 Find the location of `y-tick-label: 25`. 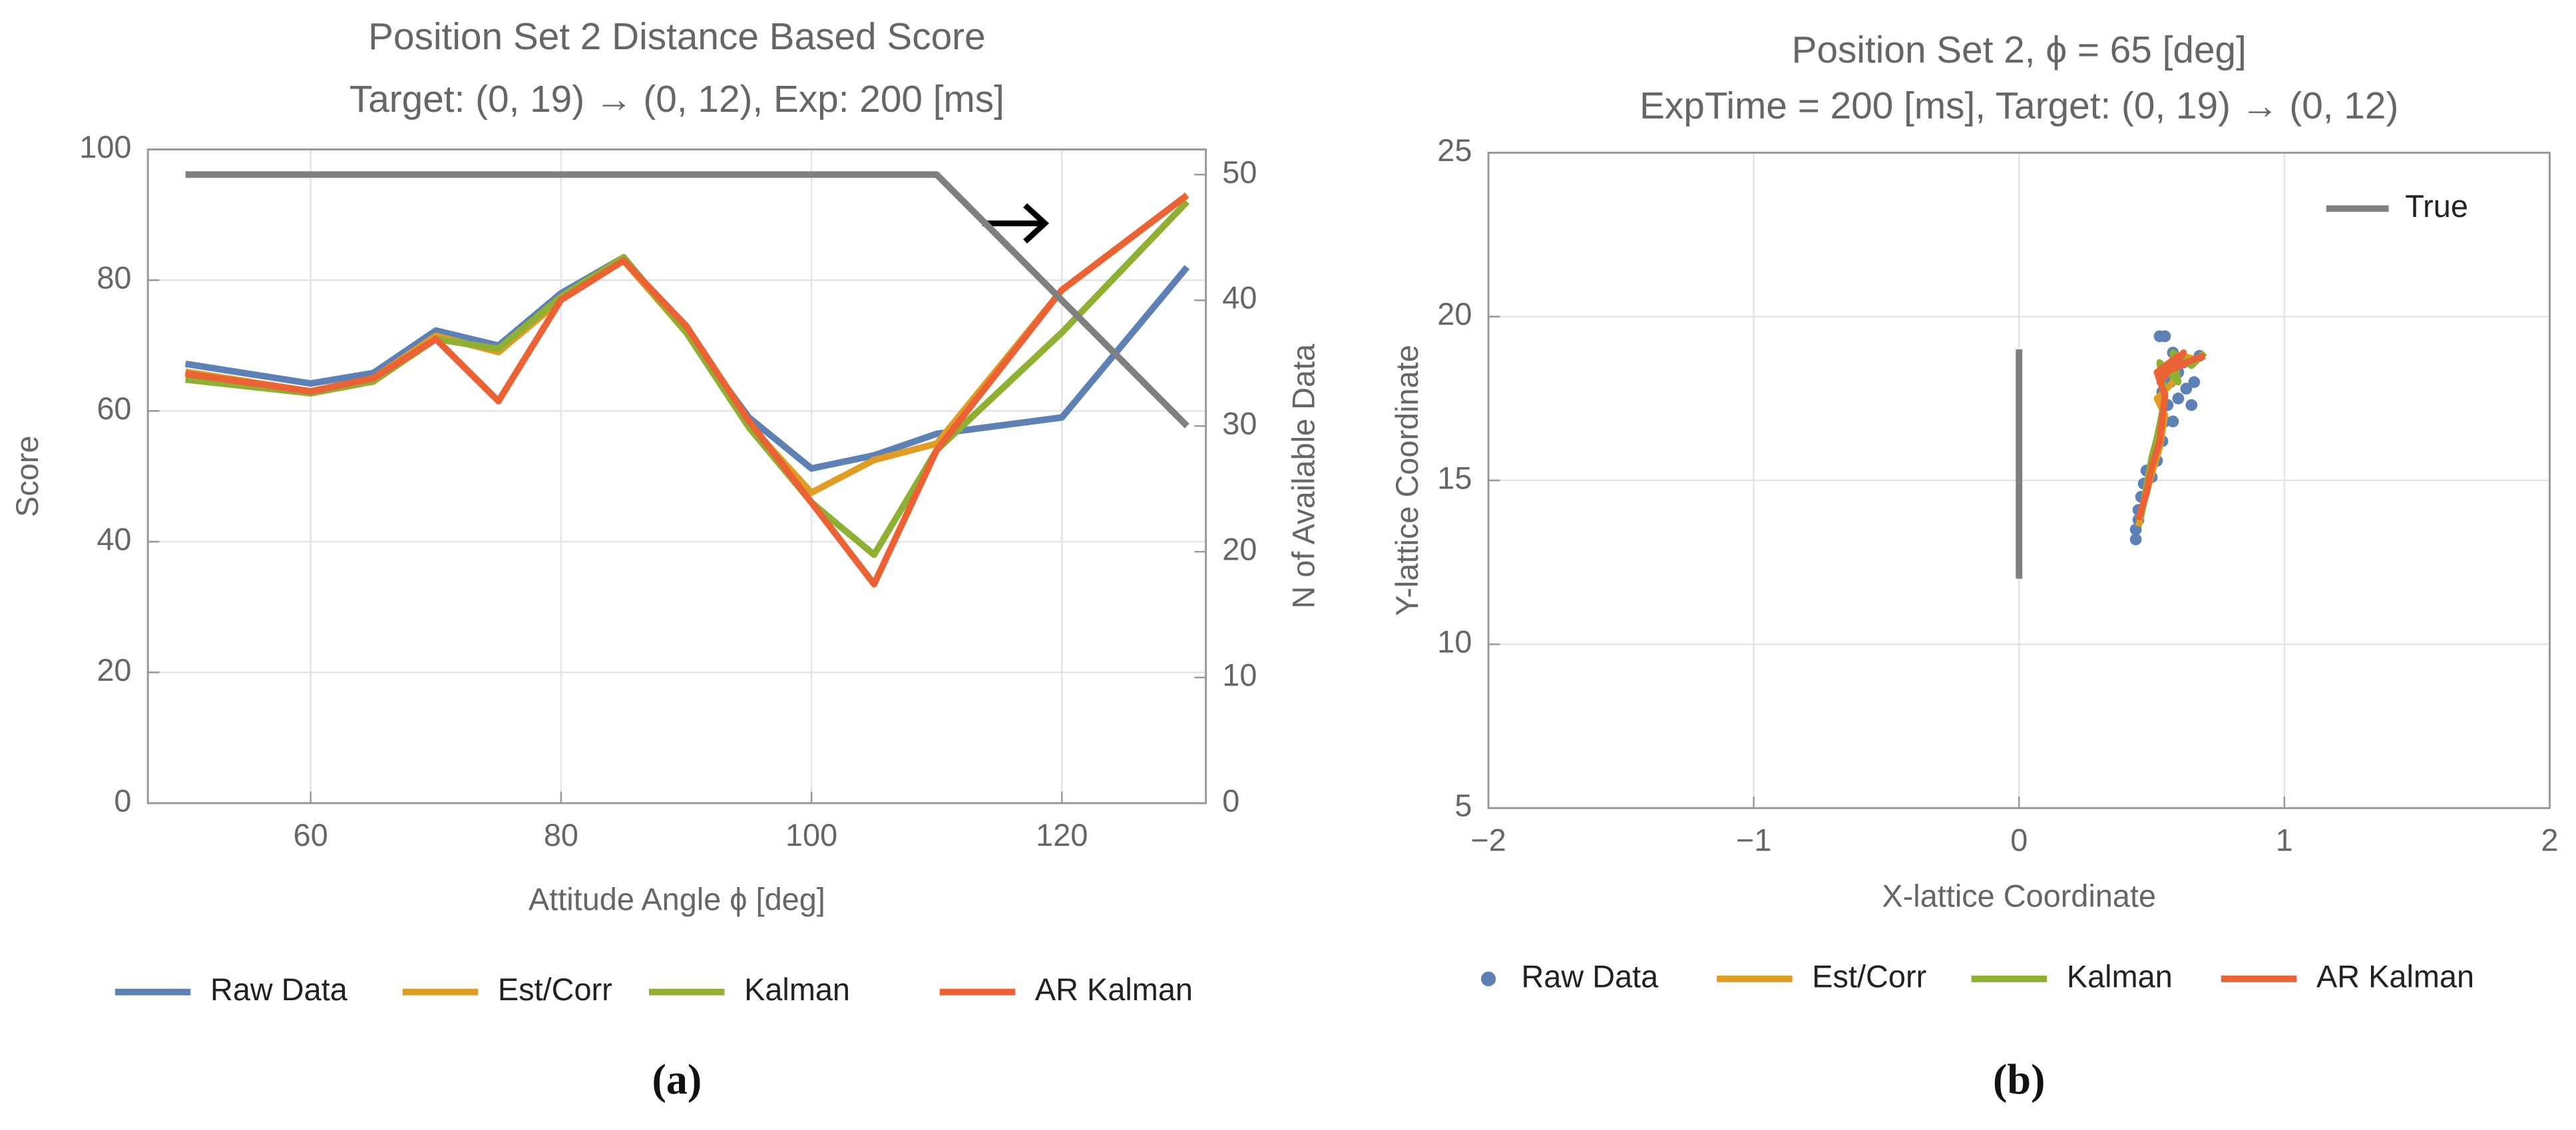

y-tick-label: 25 is located at coordinates (1454, 150).